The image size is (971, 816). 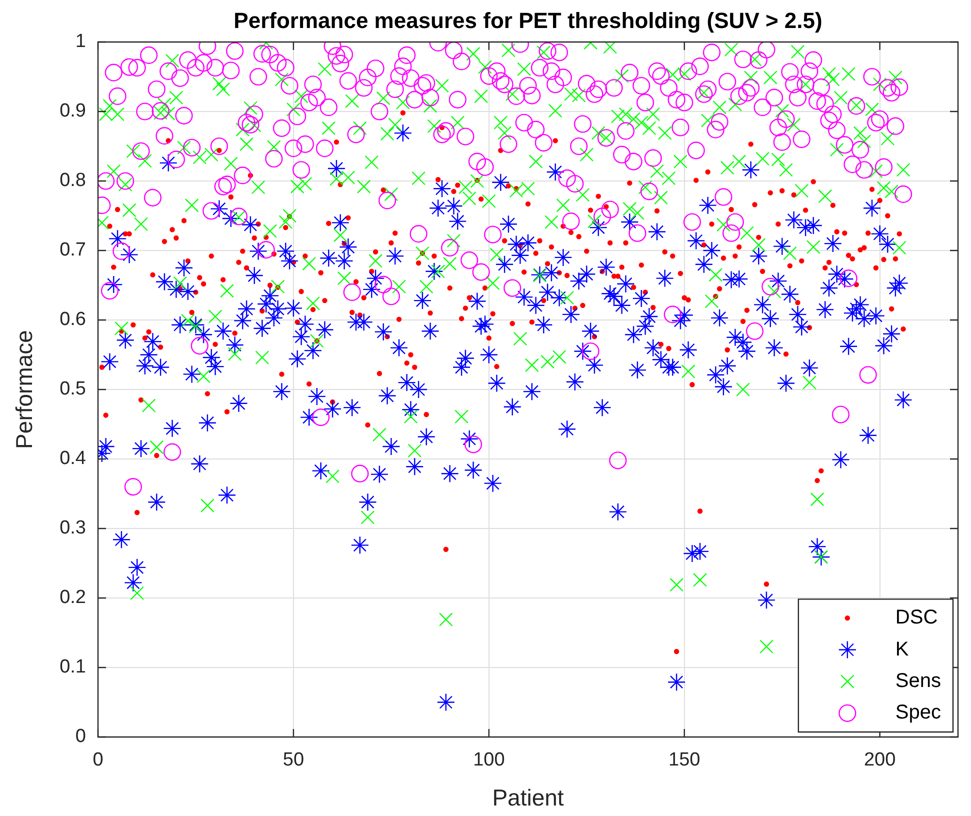 I want to click on y-tick-label: 0.2, so click(x=73, y=597).